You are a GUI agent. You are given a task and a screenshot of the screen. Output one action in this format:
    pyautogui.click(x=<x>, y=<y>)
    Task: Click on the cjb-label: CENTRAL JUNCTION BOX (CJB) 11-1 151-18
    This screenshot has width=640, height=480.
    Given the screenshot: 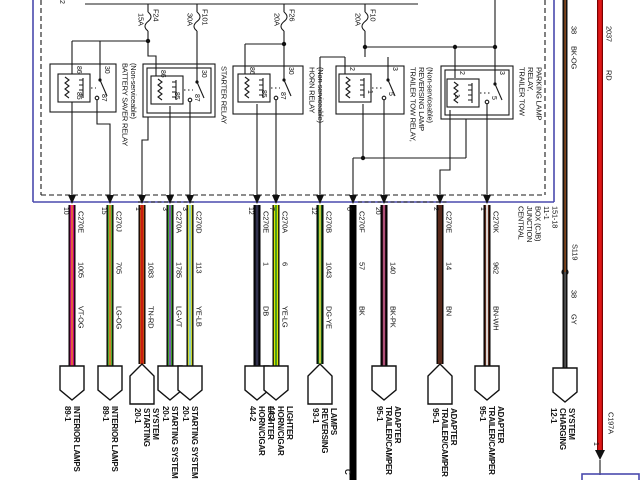 What is the action you would take?
    pyautogui.click(x=538, y=224)
    